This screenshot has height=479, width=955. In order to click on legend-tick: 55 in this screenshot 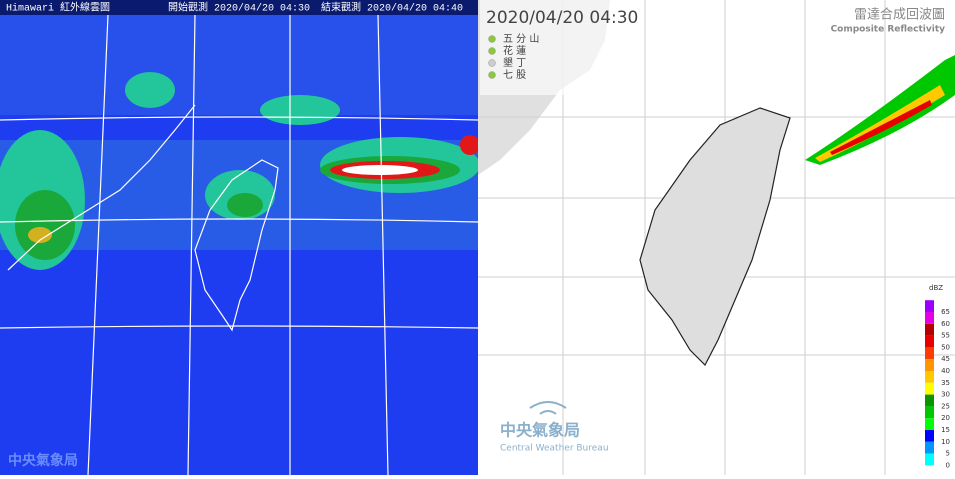, I will do `click(945, 336)`.